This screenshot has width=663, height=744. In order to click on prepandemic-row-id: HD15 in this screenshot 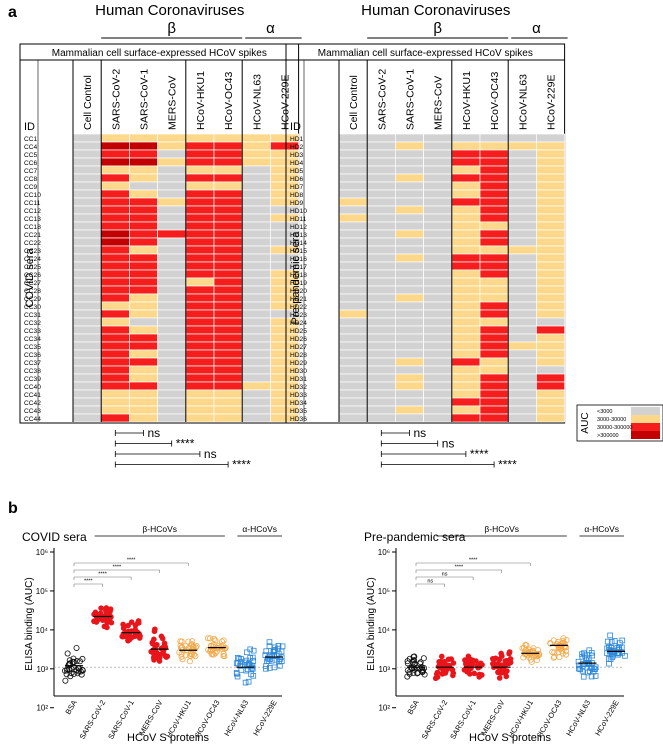, I will do `click(298, 251)`.